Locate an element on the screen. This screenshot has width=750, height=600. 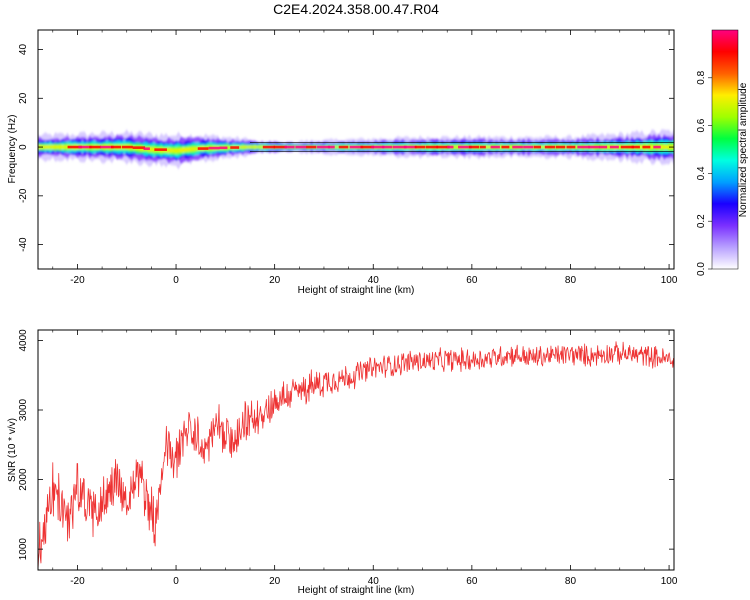
spectrogram-y-tick-label: 40 is located at coordinates (23, 50).